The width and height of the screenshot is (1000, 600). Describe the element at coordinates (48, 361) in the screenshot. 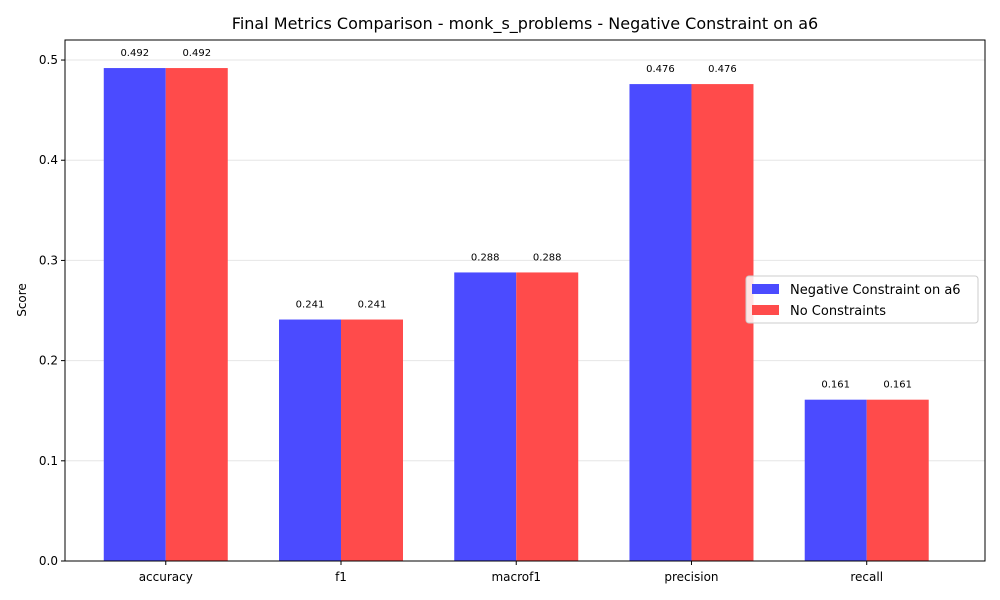

I see `y-tick-label: 0.2` at that location.